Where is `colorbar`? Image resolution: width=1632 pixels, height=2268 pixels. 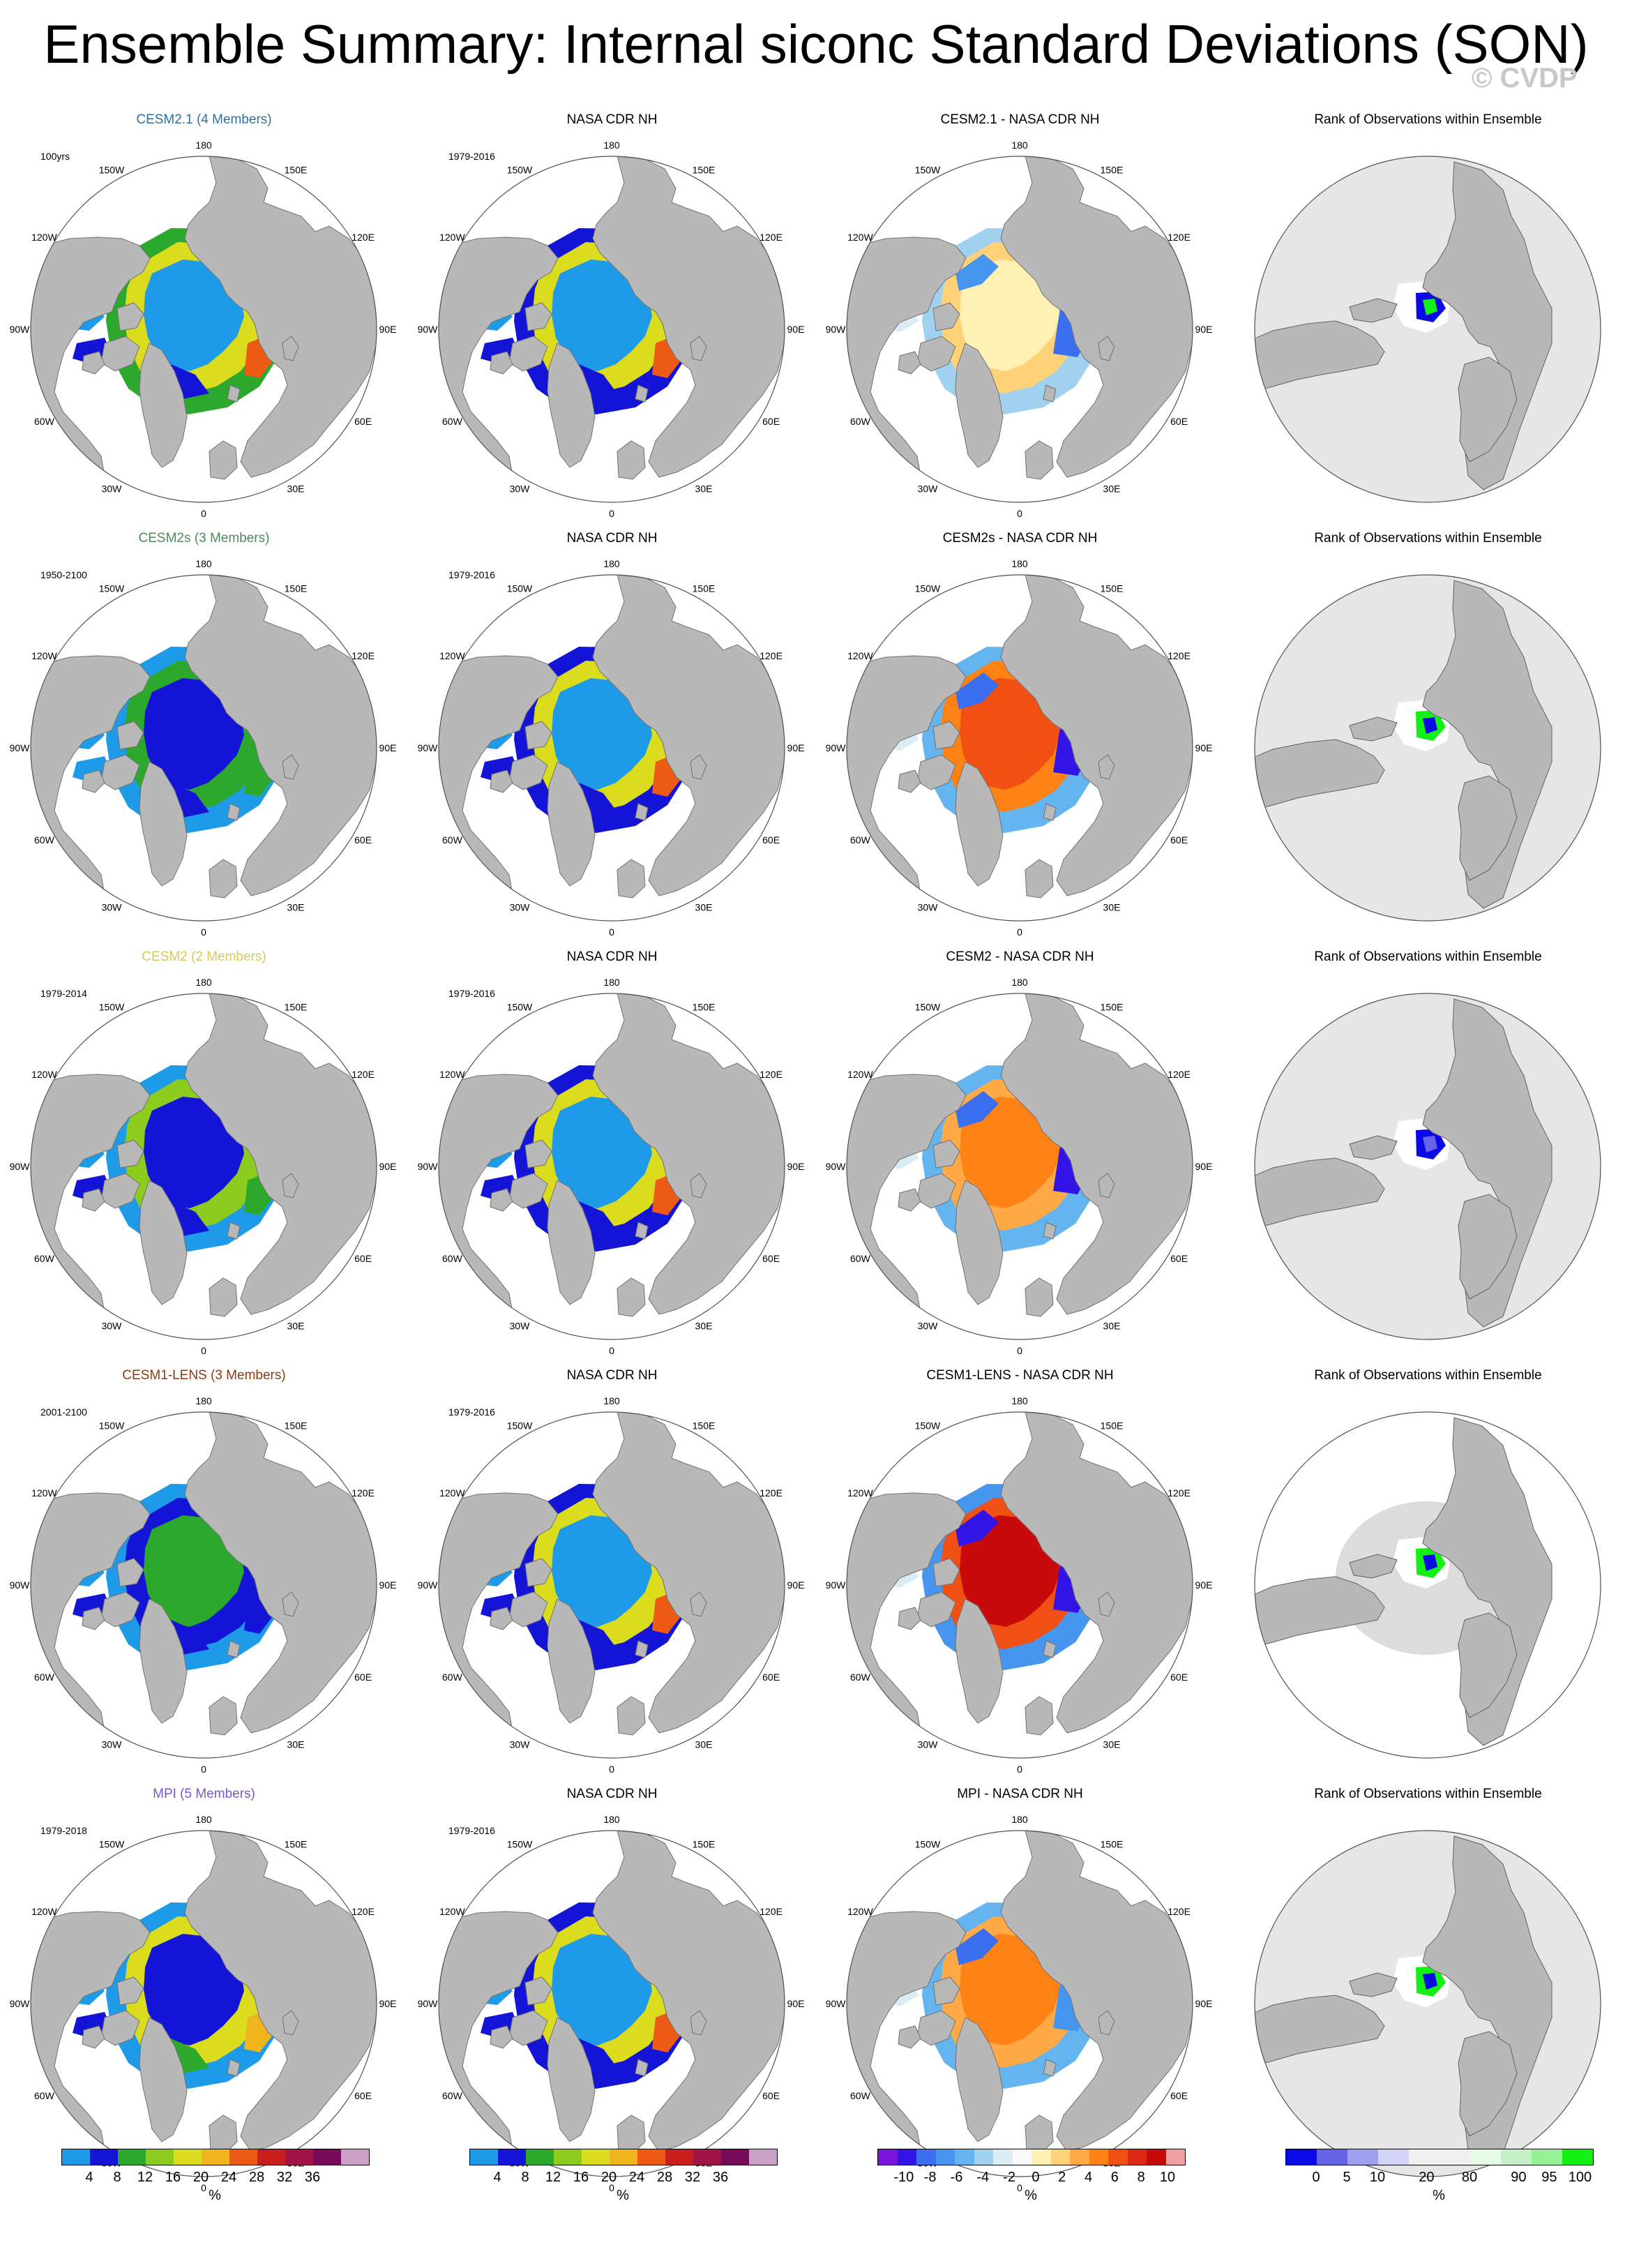
colorbar is located at coordinates (623, 2157).